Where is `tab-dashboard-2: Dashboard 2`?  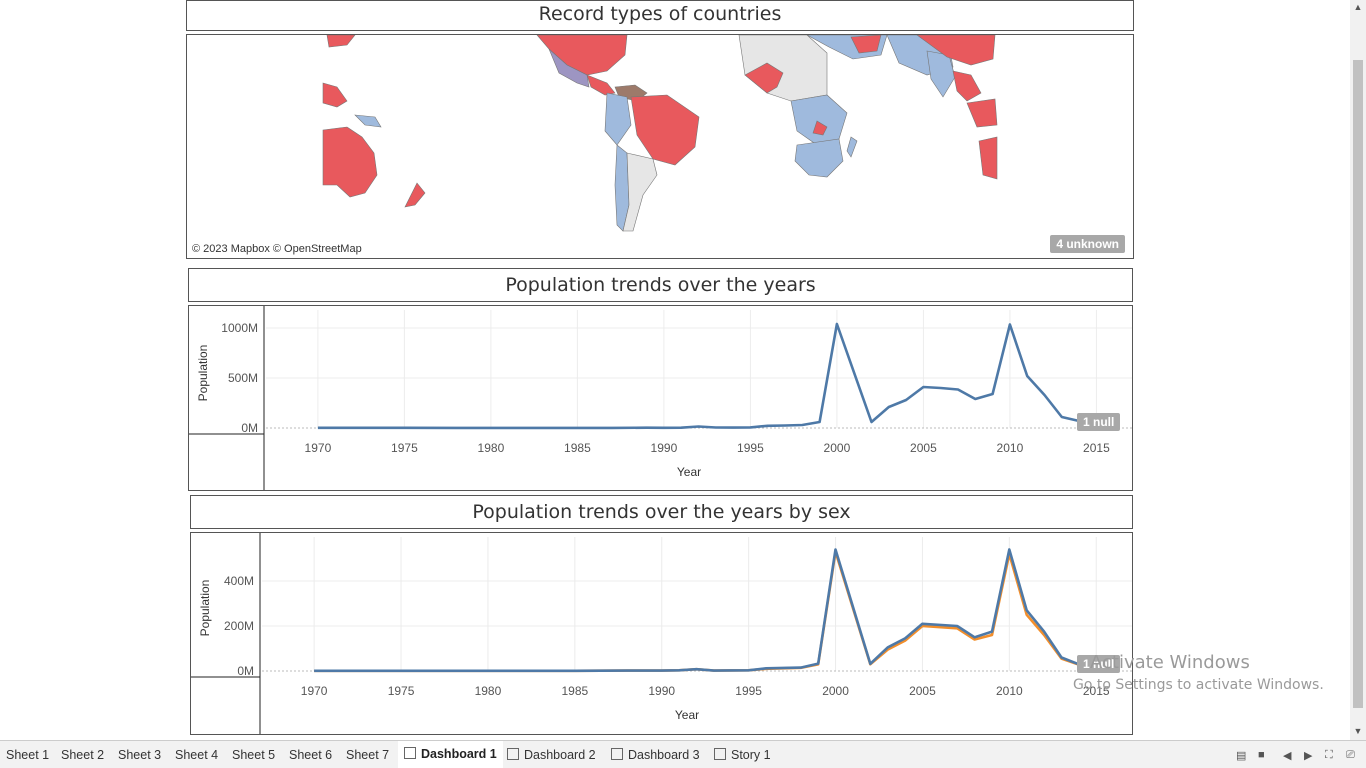 tab-dashboard-2: Dashboard 2 is located at coordinates (551, 755).